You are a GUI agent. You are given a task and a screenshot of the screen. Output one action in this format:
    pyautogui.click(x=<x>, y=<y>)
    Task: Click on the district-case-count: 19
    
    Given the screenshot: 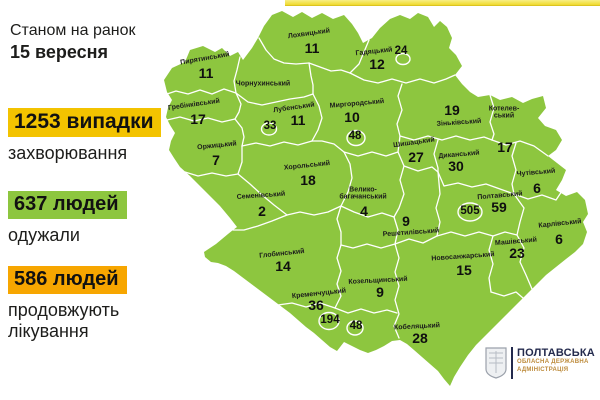 What is the action you would take?
    pyautogui.click(x=452, y=110)
    